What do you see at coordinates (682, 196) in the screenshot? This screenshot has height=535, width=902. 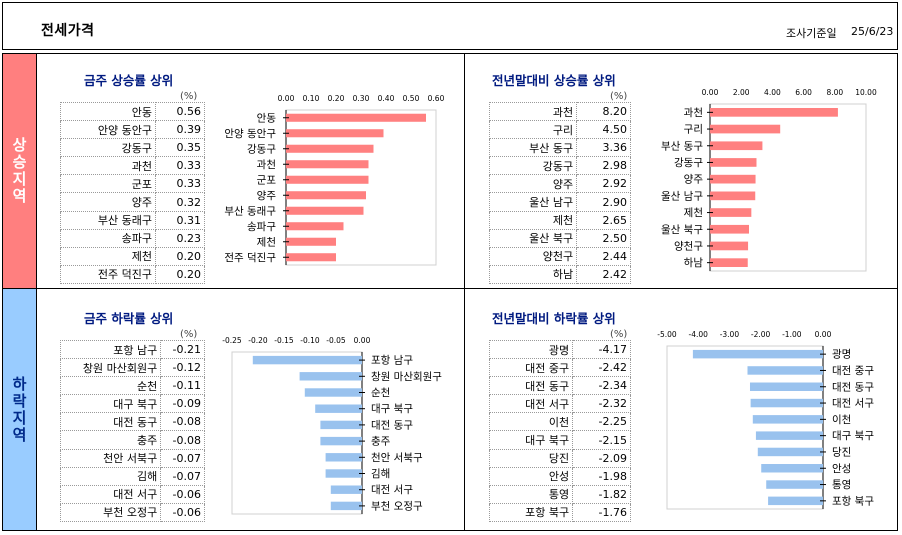 I see `category-label: 울산 남구` at bounding box center [682, 196].